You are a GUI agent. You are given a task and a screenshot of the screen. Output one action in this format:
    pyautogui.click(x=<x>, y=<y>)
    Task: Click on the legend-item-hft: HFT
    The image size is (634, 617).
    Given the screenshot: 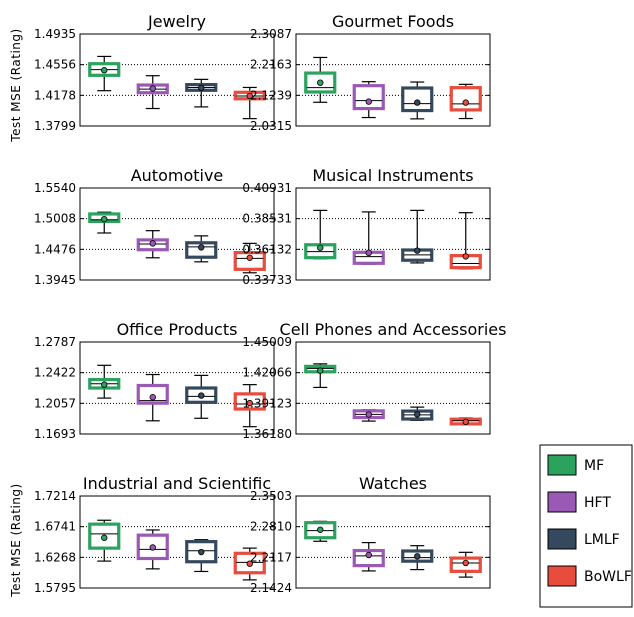 What is the action you would take?
    pyautogui.click(x=579, y=502)
    